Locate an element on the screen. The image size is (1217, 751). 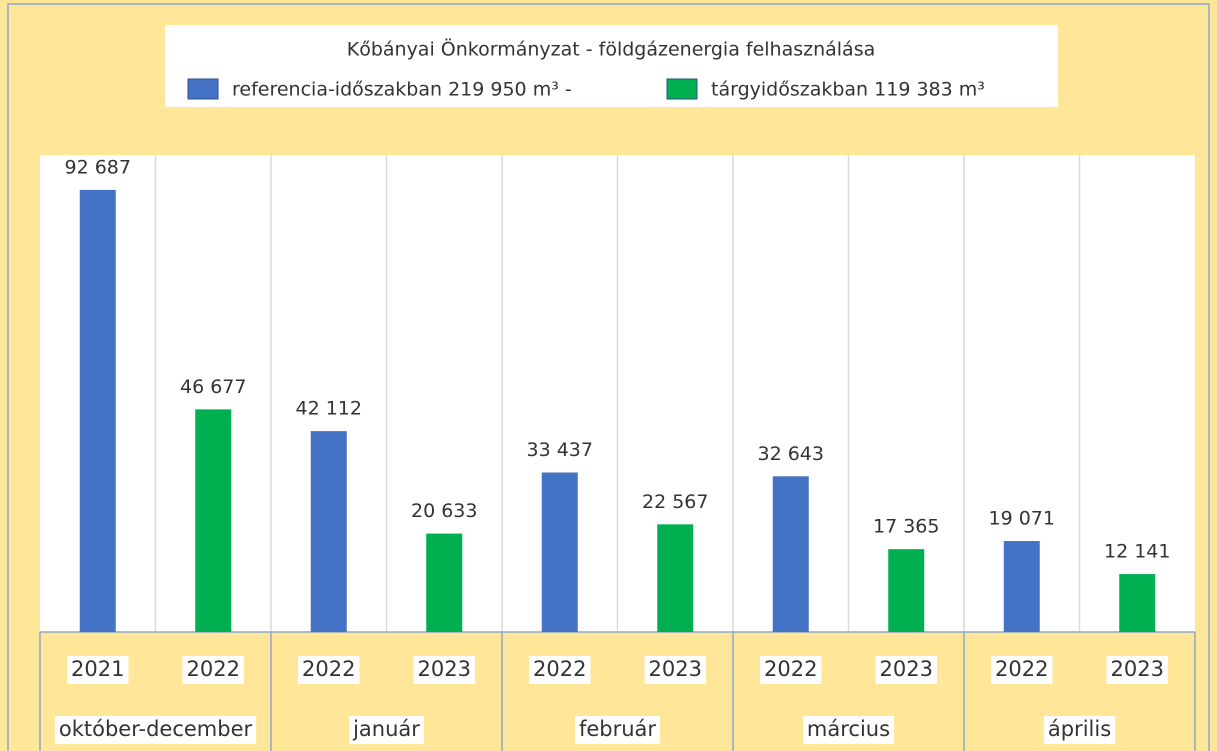
x-group-label: március is located at coordinates (848, 729).